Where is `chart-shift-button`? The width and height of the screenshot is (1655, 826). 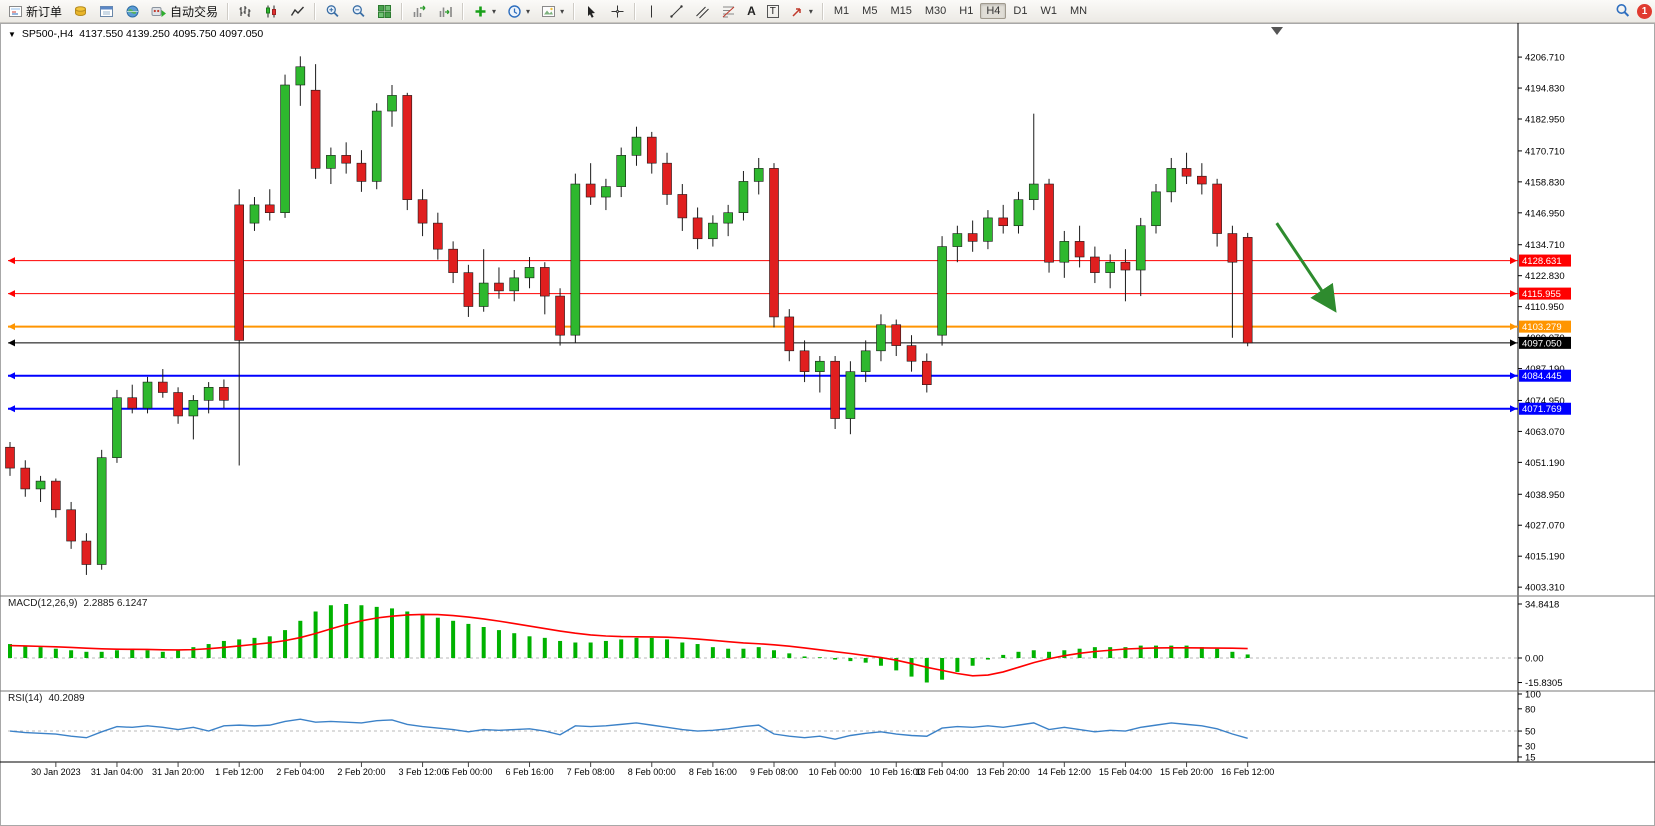 chart-shift-button is located at coordinates (445, 11).